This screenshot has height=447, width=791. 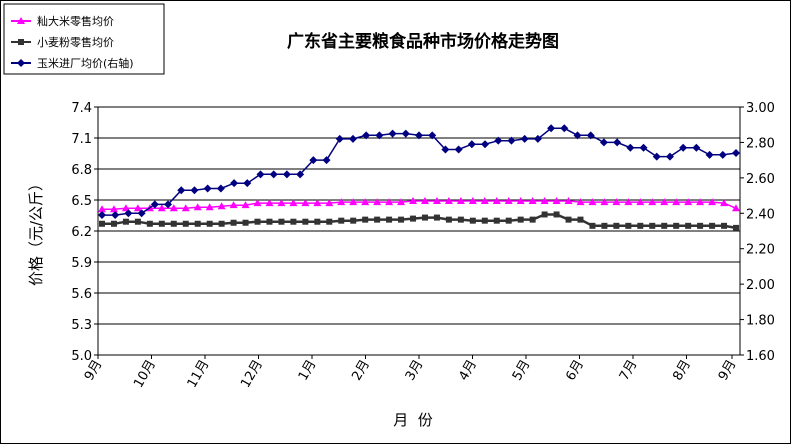 What do you see at coordinates (85, 63) in the screenshot?
I see `legend-label: 玉米进厂均价(右轴)` at bounding box center [85, 63].